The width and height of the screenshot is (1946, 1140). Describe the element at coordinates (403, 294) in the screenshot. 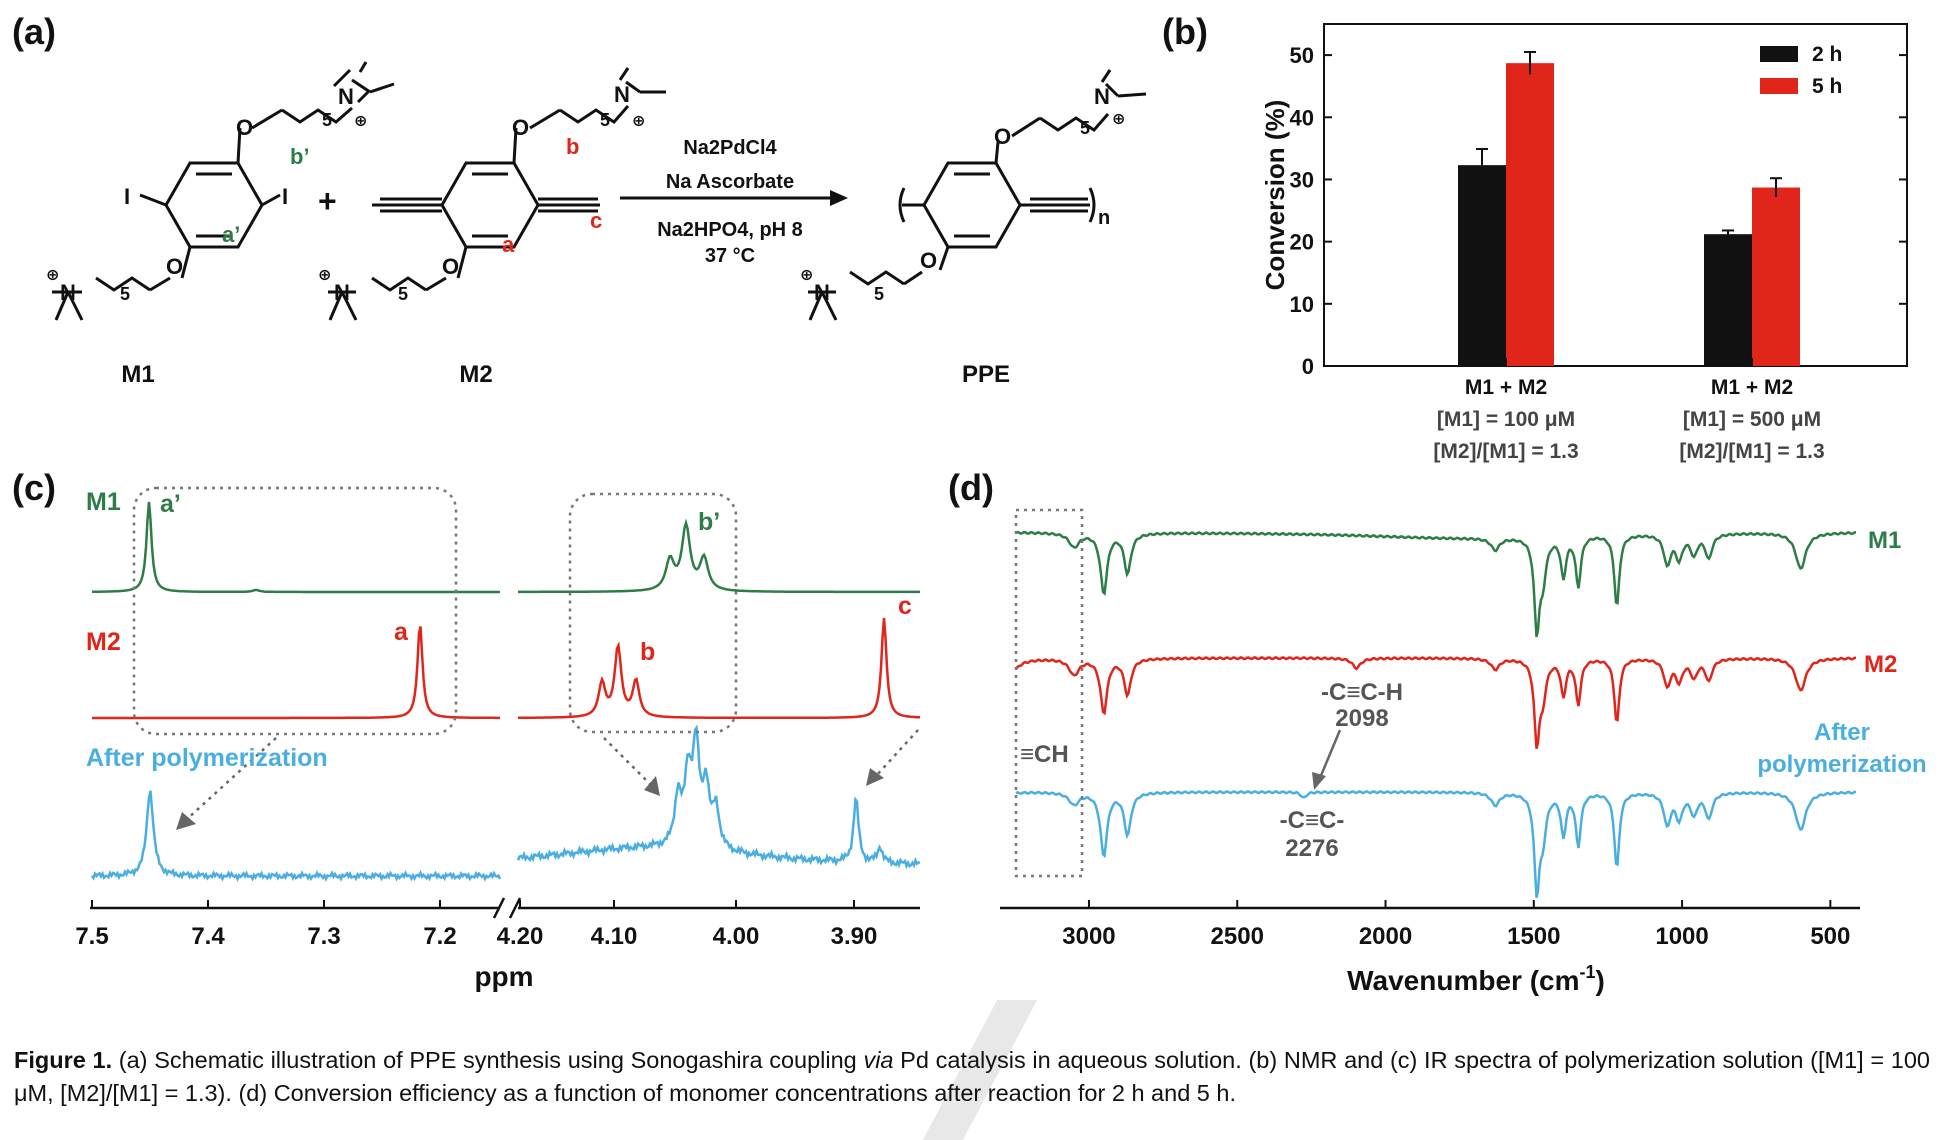

I see `m2-five-bottom: 5` at that location.